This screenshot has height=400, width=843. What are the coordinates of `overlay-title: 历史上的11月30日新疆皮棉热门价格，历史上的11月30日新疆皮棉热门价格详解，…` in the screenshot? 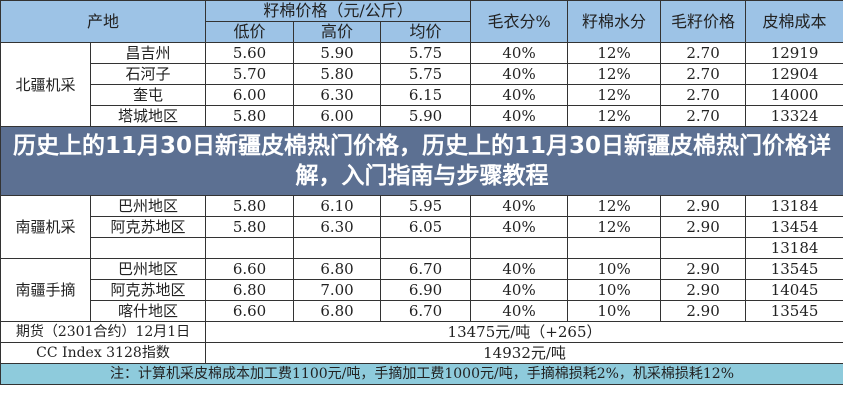 It's located at (422, 161).